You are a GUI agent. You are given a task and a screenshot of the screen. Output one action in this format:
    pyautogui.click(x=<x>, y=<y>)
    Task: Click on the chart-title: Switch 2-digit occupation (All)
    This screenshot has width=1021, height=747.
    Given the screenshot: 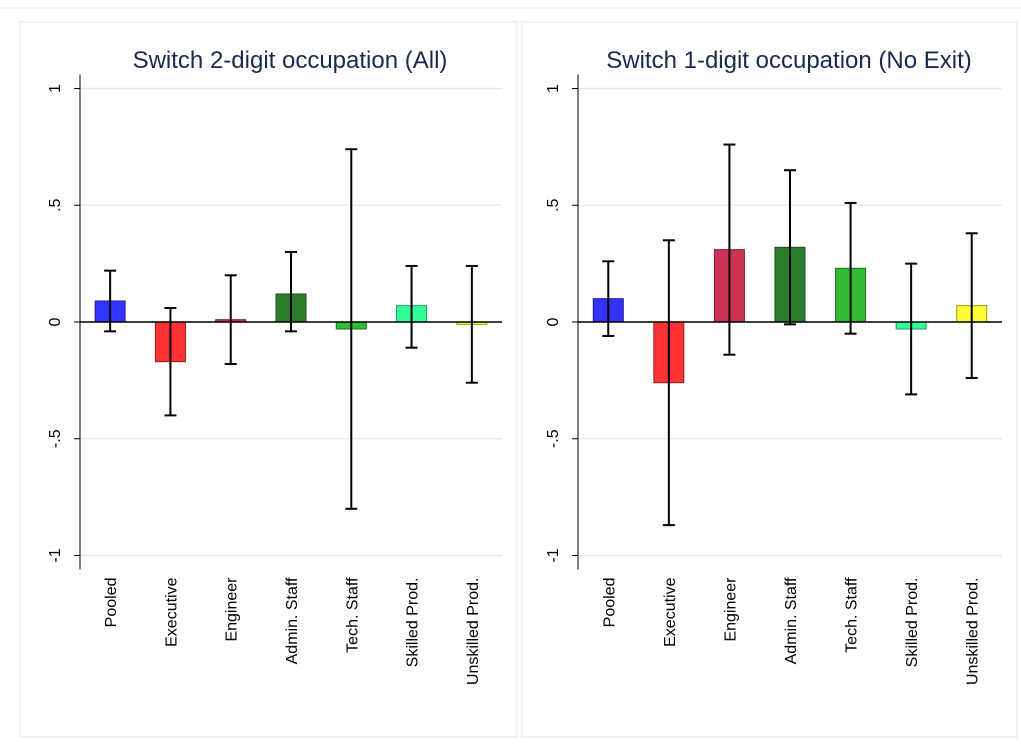 What is the action you would take?
    pyautogui.click(x=290, y=60)
    